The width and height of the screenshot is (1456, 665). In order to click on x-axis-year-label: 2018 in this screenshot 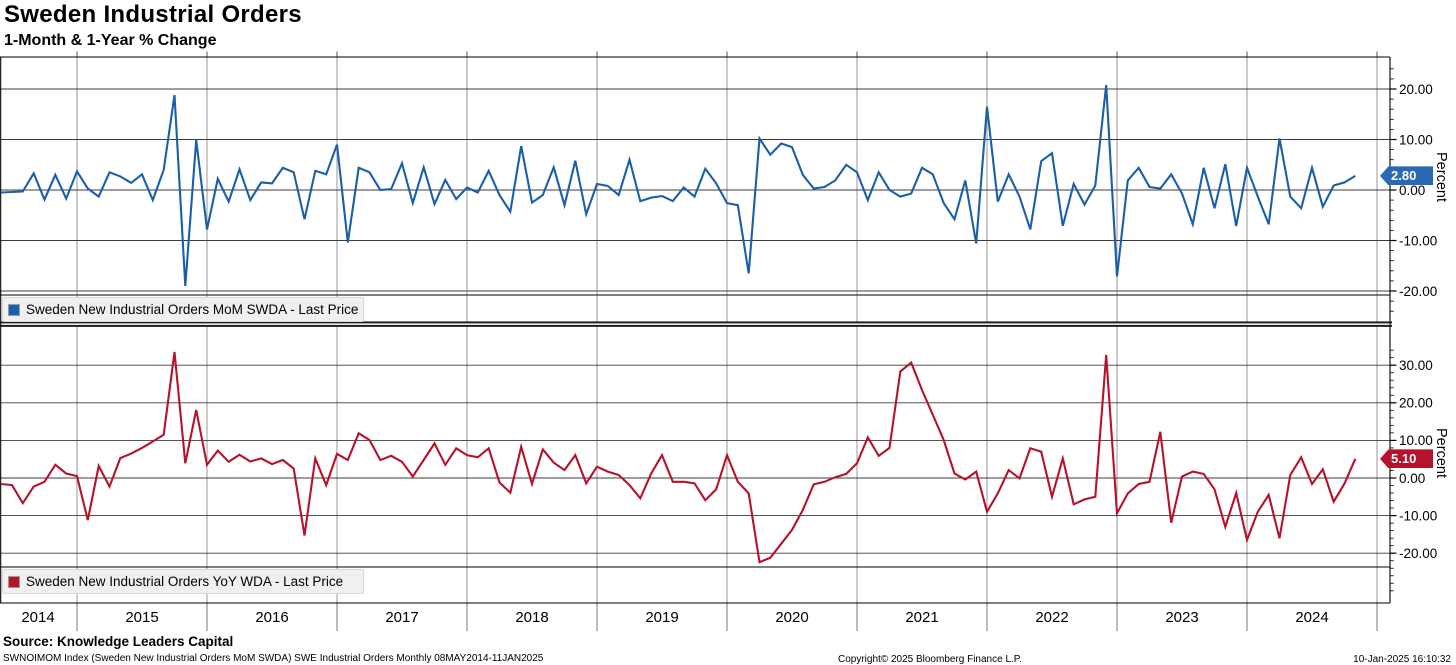, I will do `click(532, 617)`.